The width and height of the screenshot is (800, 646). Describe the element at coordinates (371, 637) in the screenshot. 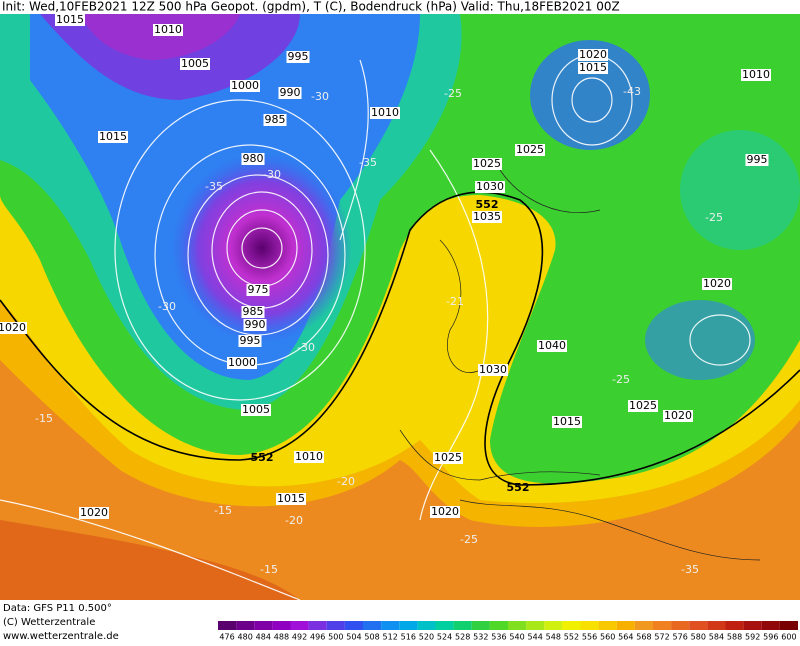

I see `colorbar-label: 508` at that location.